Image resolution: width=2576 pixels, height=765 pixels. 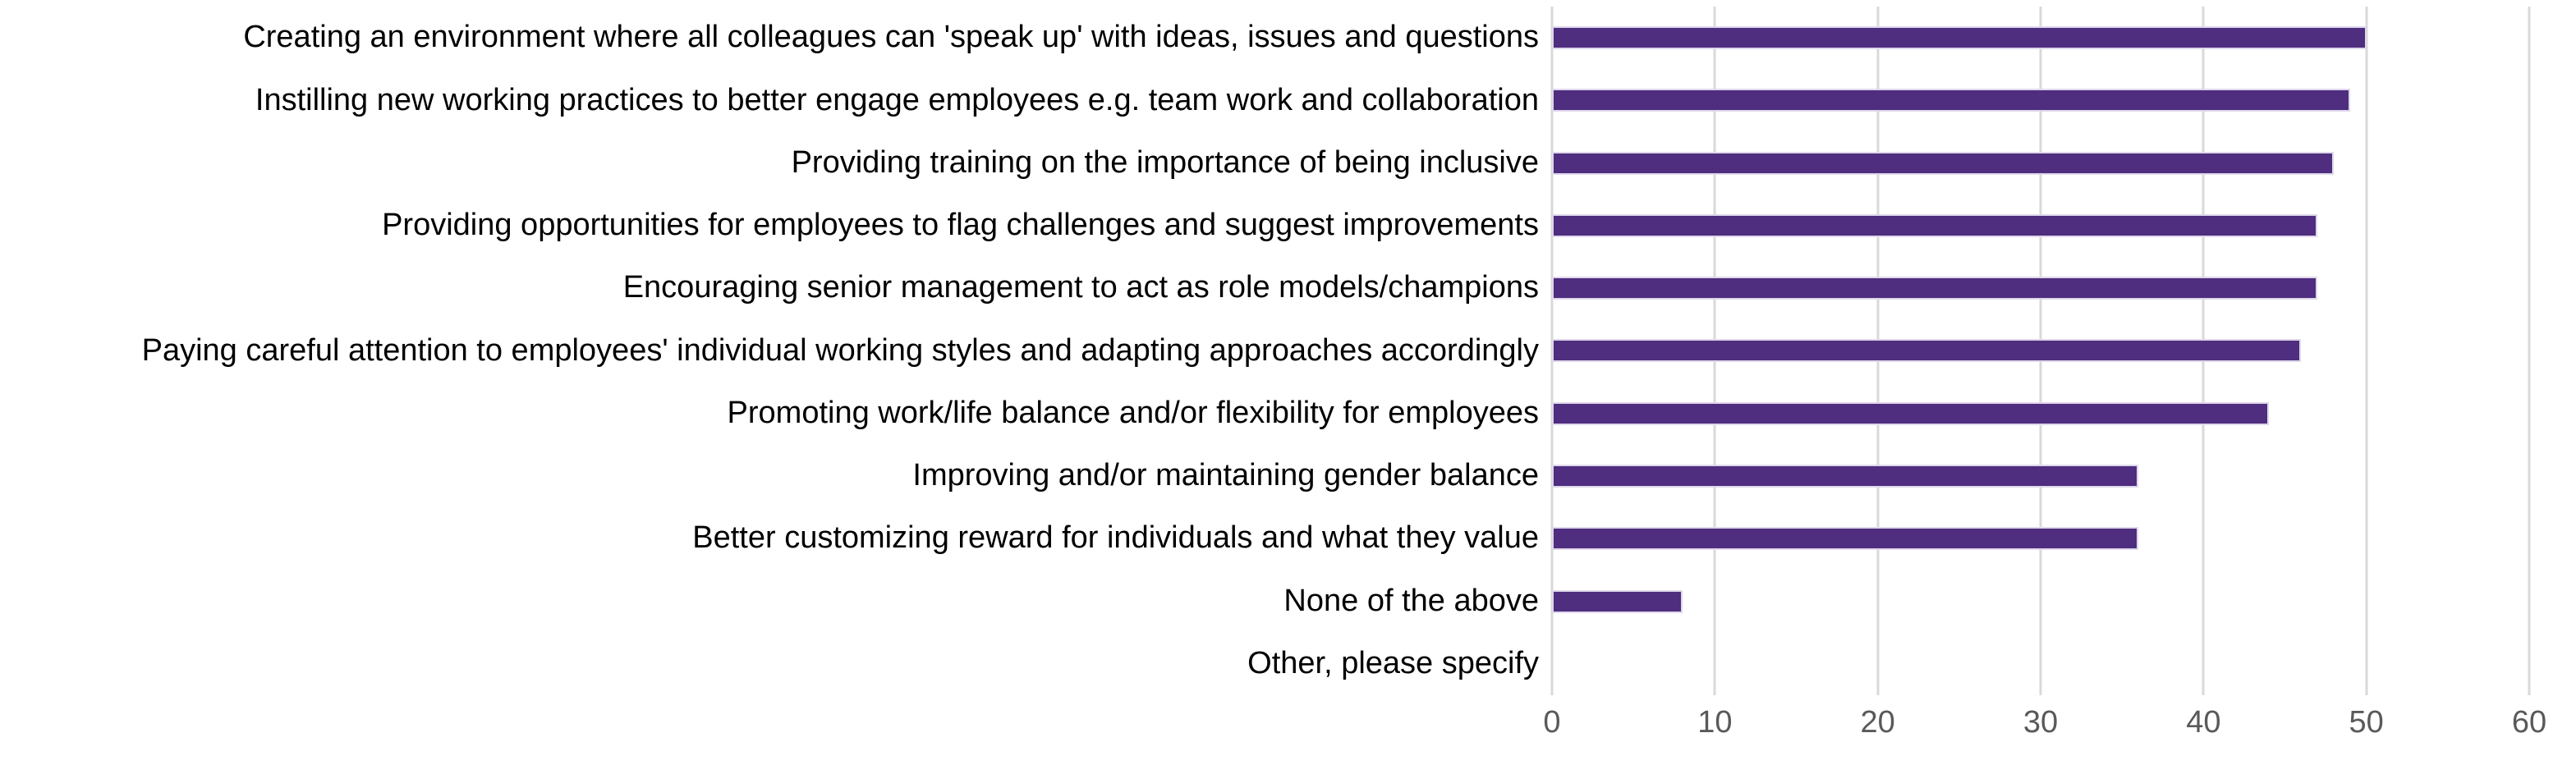 I want to click on label-row: Other, please specify, so click(x=769, y=664).